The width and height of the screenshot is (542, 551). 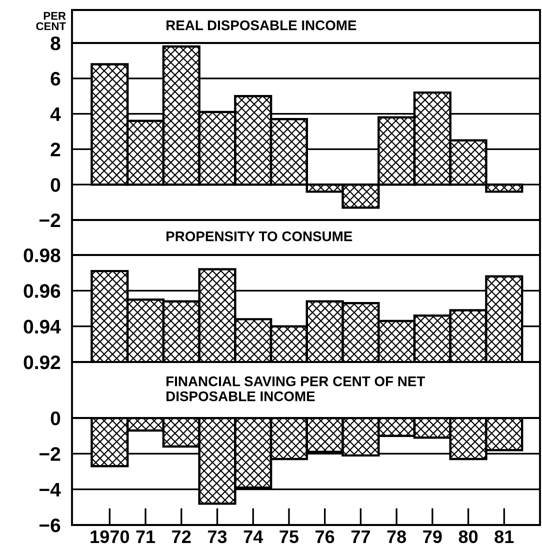 I want to click on y-axis-title: PER CENT, so click(x=51, y=21).